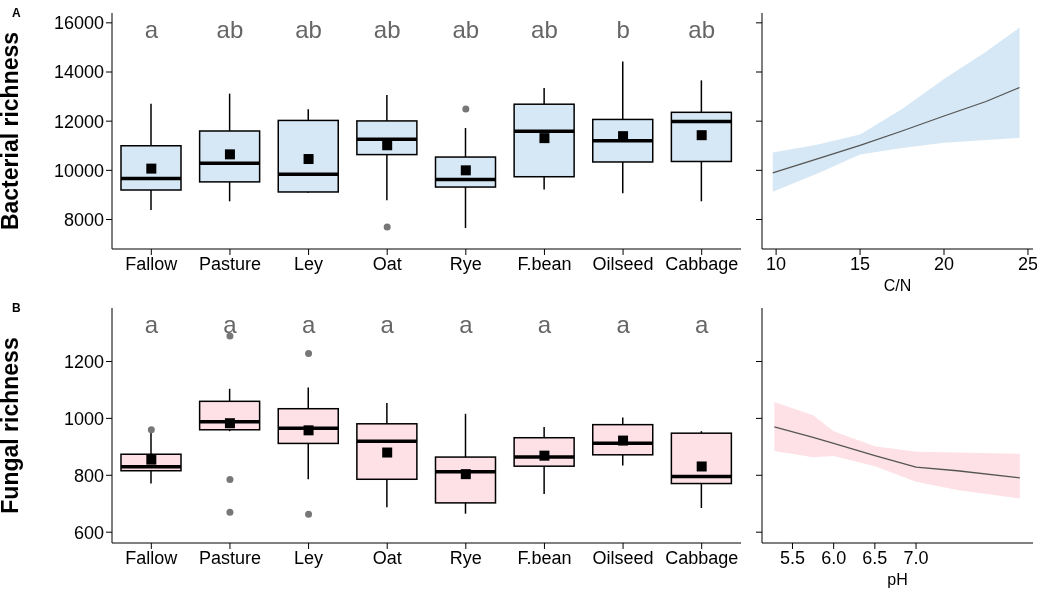 This screenshot has width=1037, height=589. What do you see at coordinates (1027, 263) in the screenshot?
I see `x-tick-label: 25` at bounding box center [1027, 263].